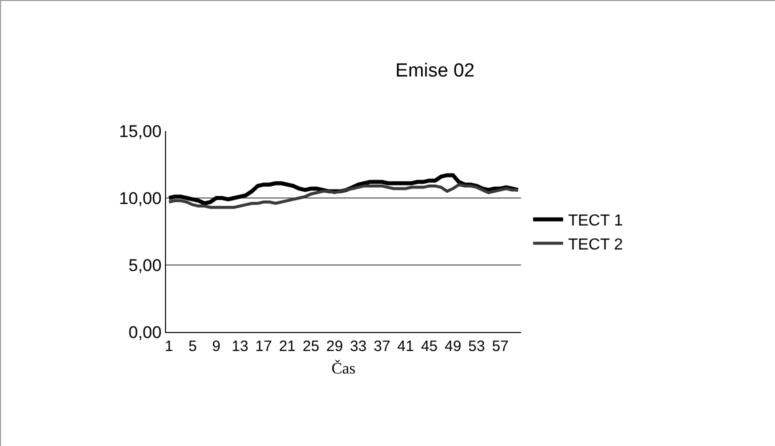  Describe the element at coordinates (435, 71) in the screenshot. I see `chart-title: Emise 02` at that location.